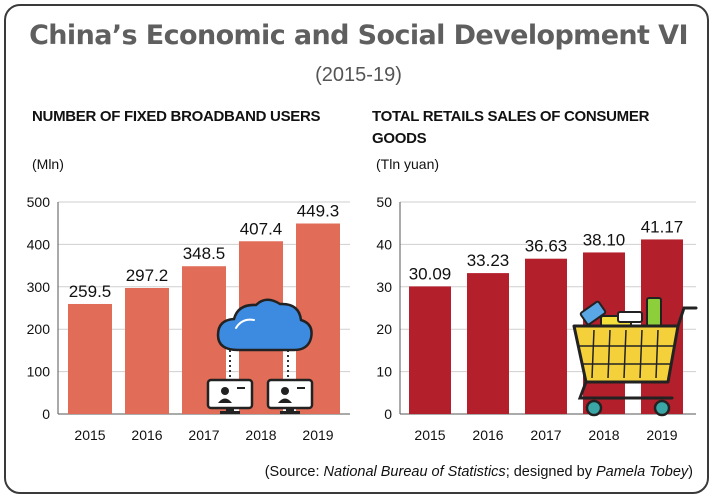 The image size is (715, 500). Describe the element at coordinates (430, 273) in the screenshot. I see `retail-value-label: 30.09` at that location.